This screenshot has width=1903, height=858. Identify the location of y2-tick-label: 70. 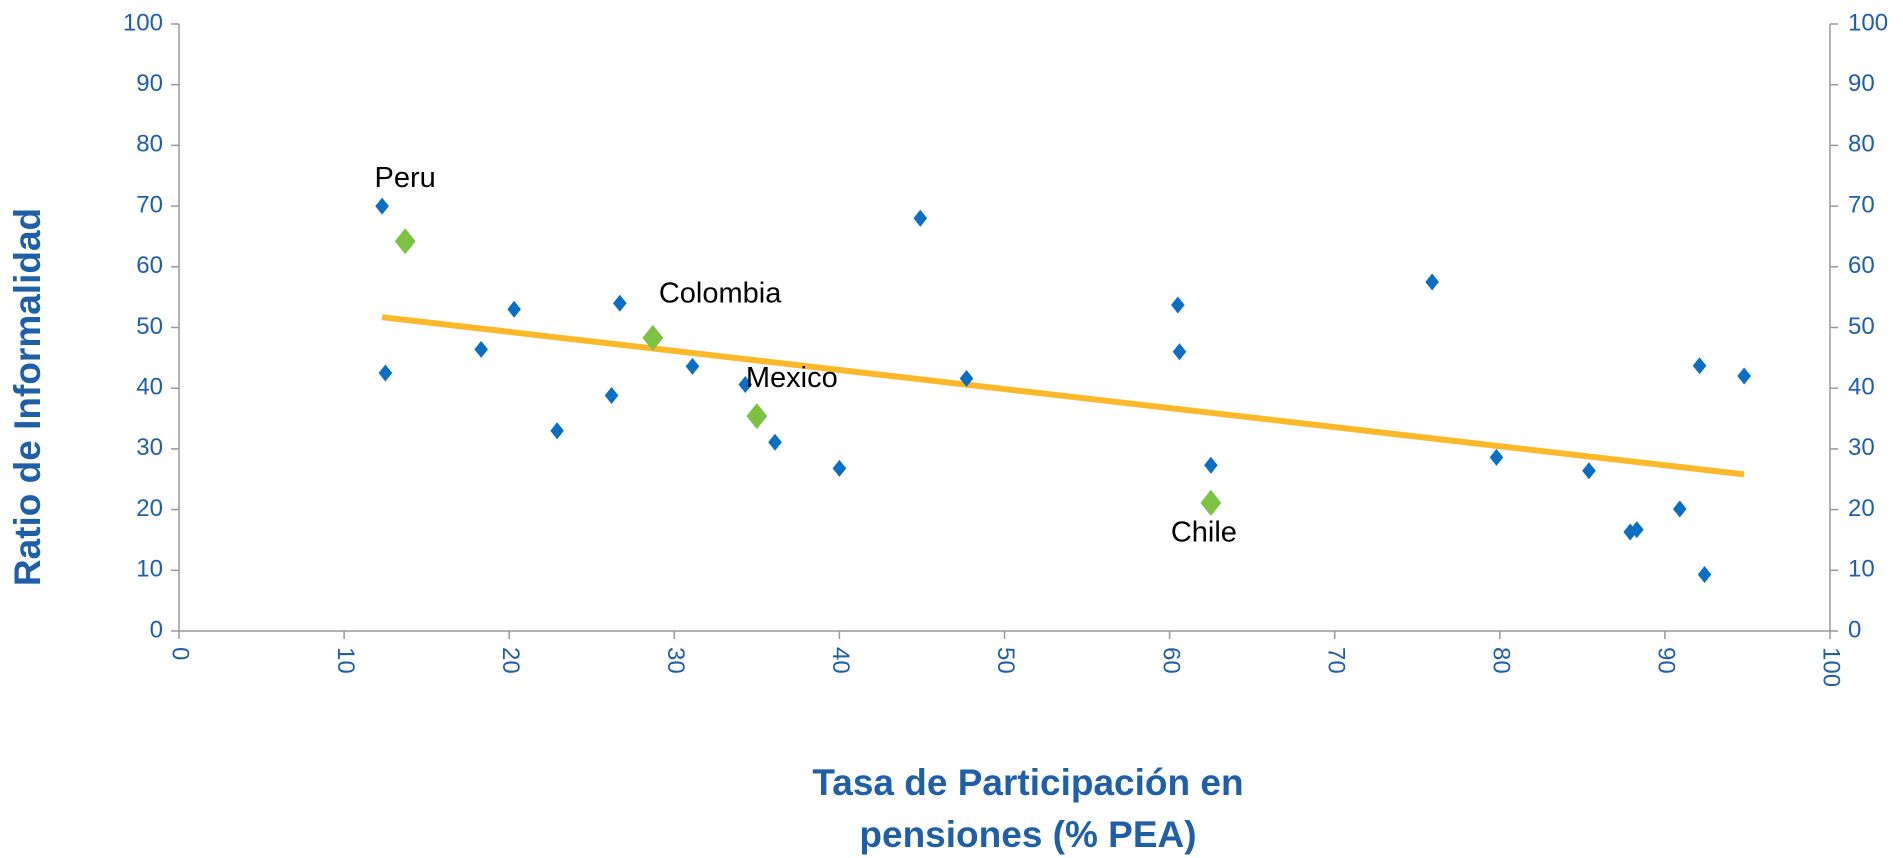
(1861, 204).